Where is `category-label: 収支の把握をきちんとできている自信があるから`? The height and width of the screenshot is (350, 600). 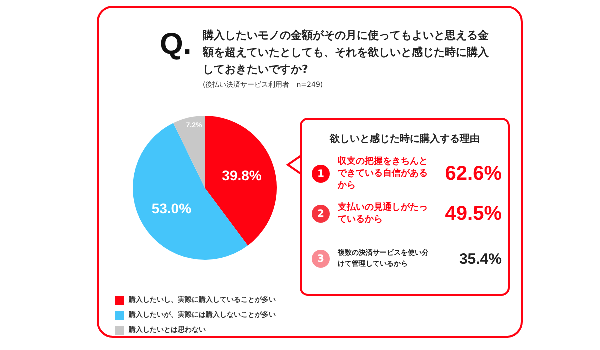
category-label: 収支の把握をきちんとできている自信があるから is located at coordinates (383, 174).